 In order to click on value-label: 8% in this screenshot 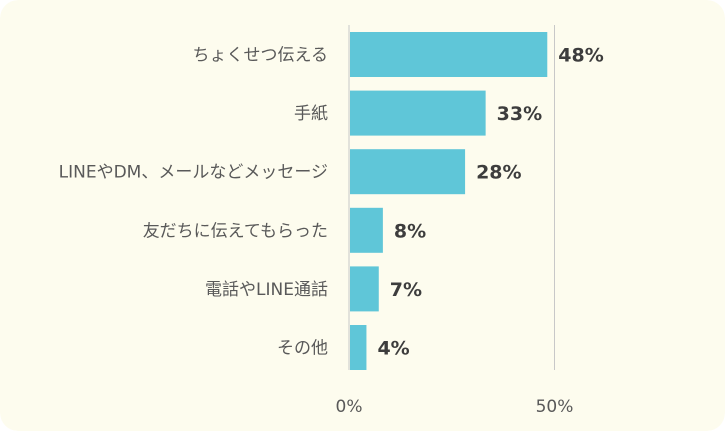, I will do `click(410, 231)`.